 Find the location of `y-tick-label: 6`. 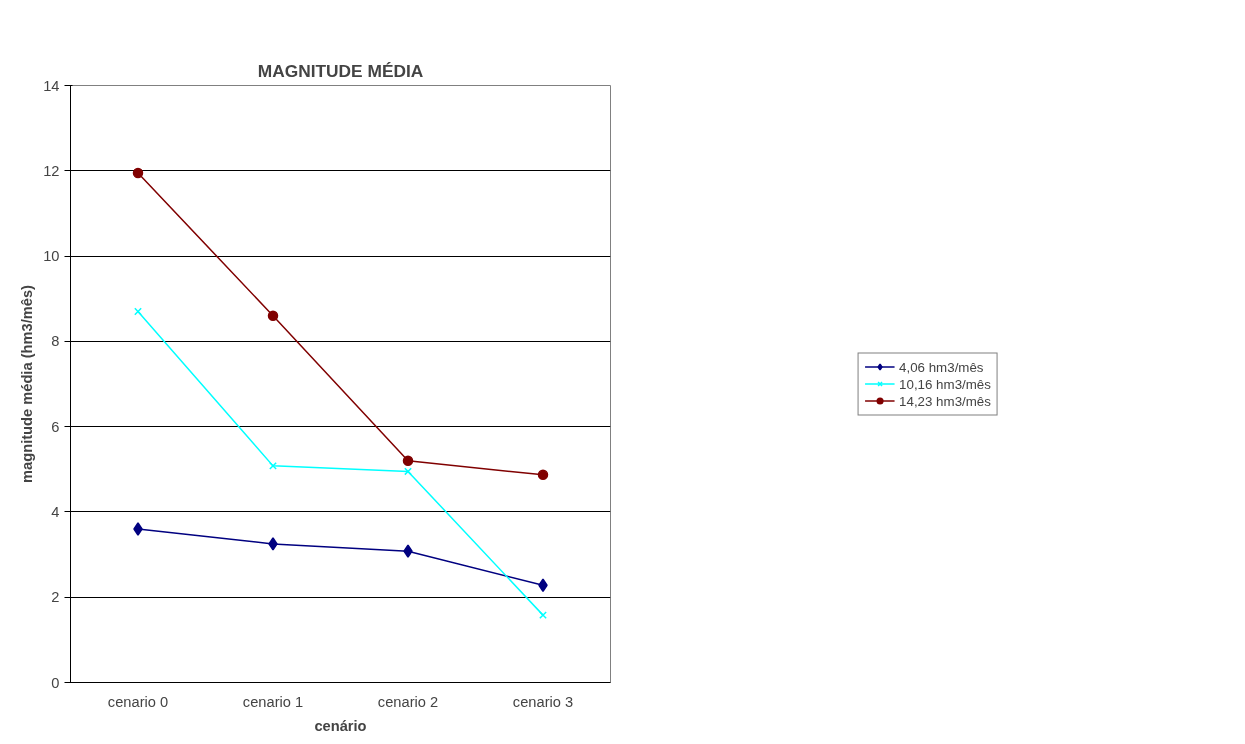

y-tick-label: 6 is located at coordinates (55, 426).